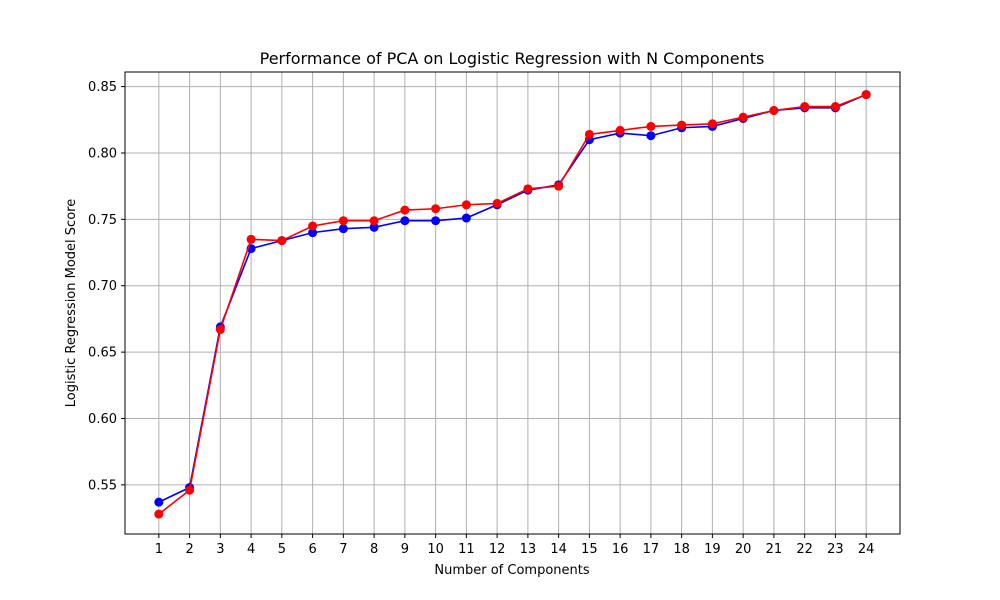 This screenshot has width=1000, height=600. I want to click on x-axis-label: Number of Components, so click(511, 570).